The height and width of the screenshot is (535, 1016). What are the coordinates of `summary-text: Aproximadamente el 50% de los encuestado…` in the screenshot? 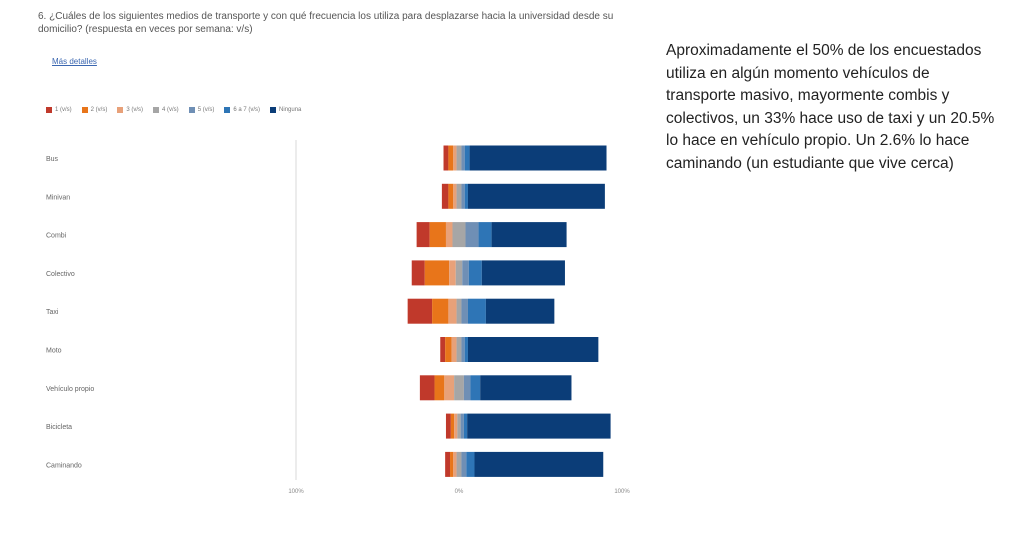 It's located at (830, 107).